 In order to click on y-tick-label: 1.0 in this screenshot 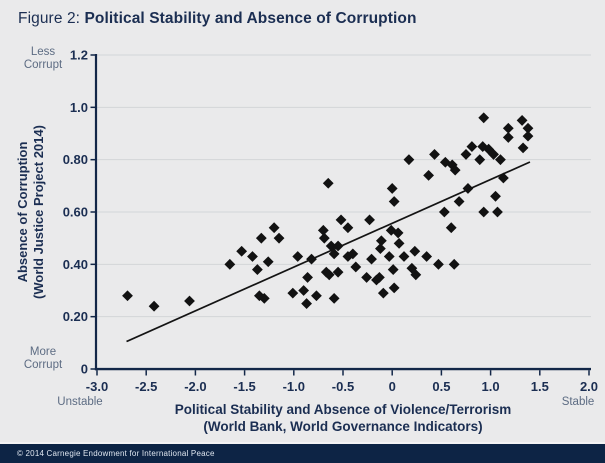, I will do `click(79, 107)`.